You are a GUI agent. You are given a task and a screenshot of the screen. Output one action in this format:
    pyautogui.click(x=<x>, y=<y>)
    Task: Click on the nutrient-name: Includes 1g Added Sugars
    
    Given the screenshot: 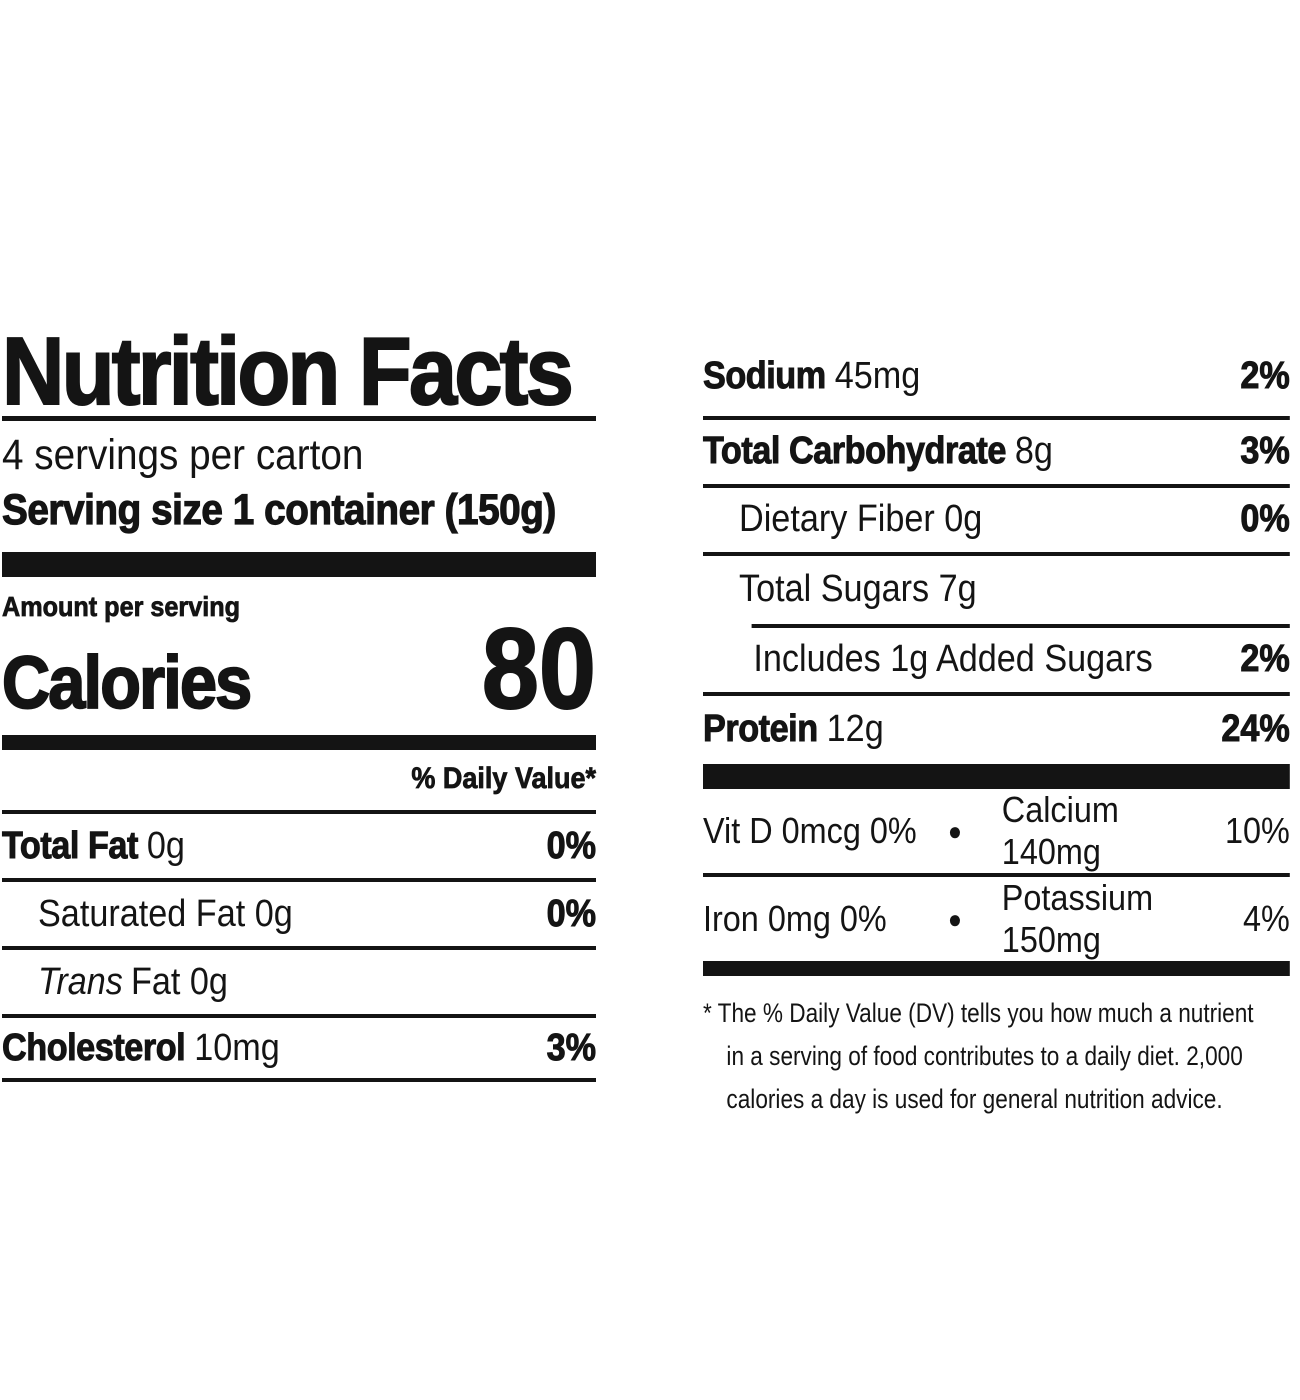 What is the action you would take?
    pyautogui.click(x=953, y=659)
    